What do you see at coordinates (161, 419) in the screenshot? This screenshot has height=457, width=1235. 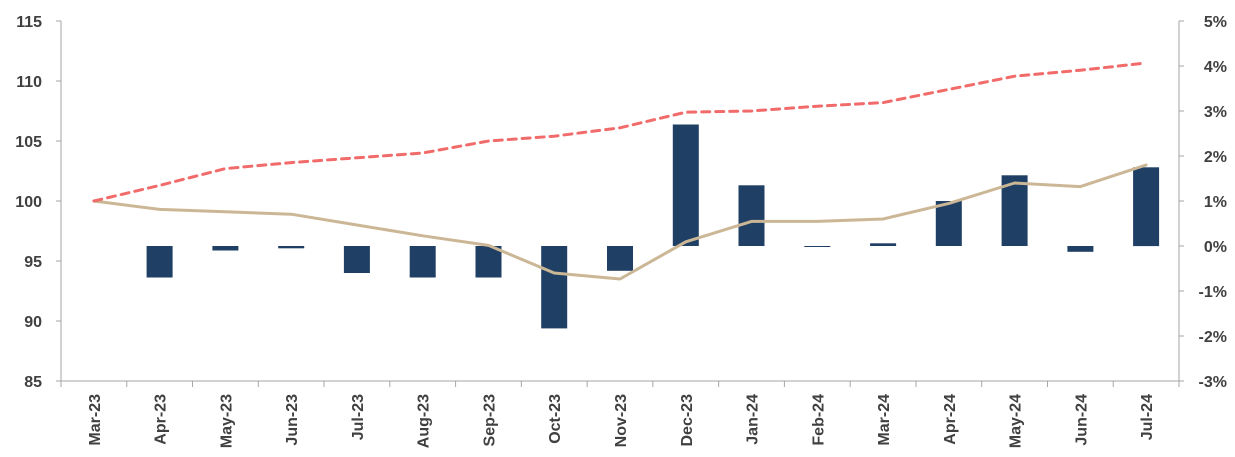 I see `x-tick-label: Apr-23` at bounding box center [161, 419].